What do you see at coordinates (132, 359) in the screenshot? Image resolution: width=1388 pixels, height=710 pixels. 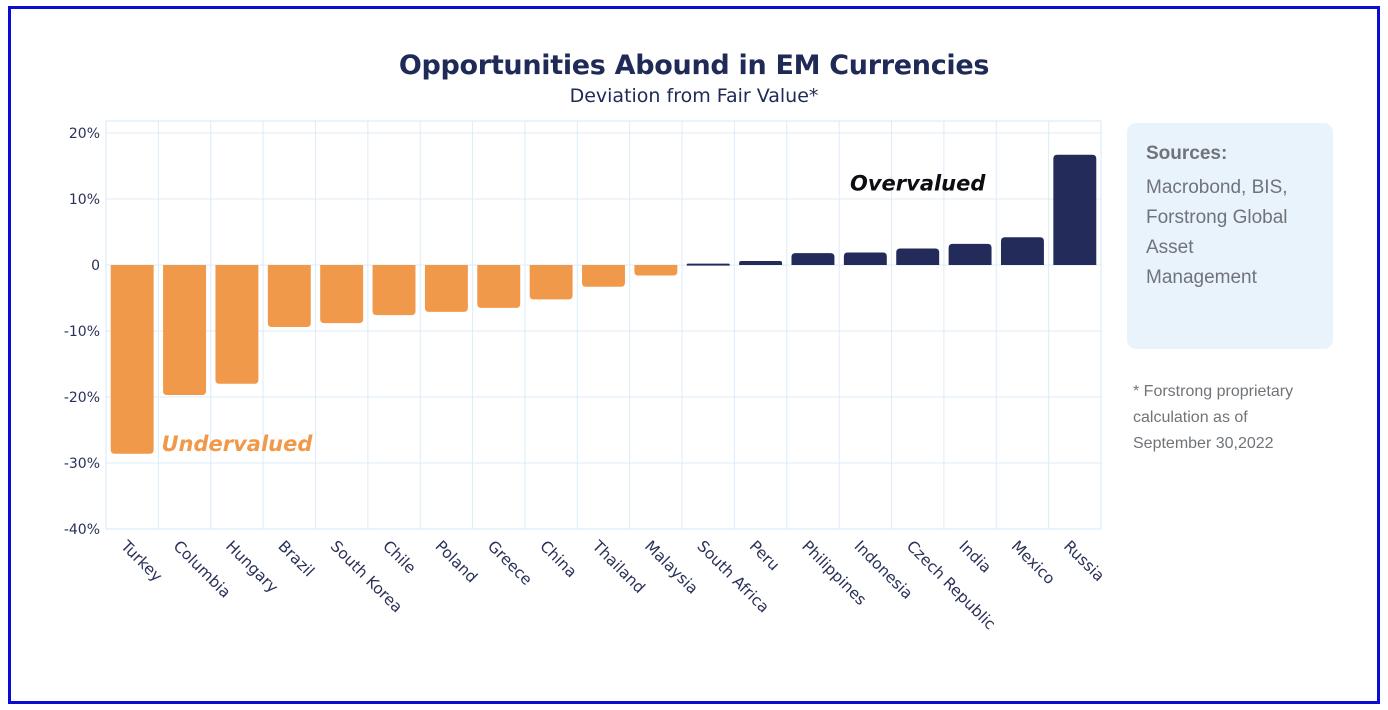 I see `bar-turkey` at bounding box center [132, 359].